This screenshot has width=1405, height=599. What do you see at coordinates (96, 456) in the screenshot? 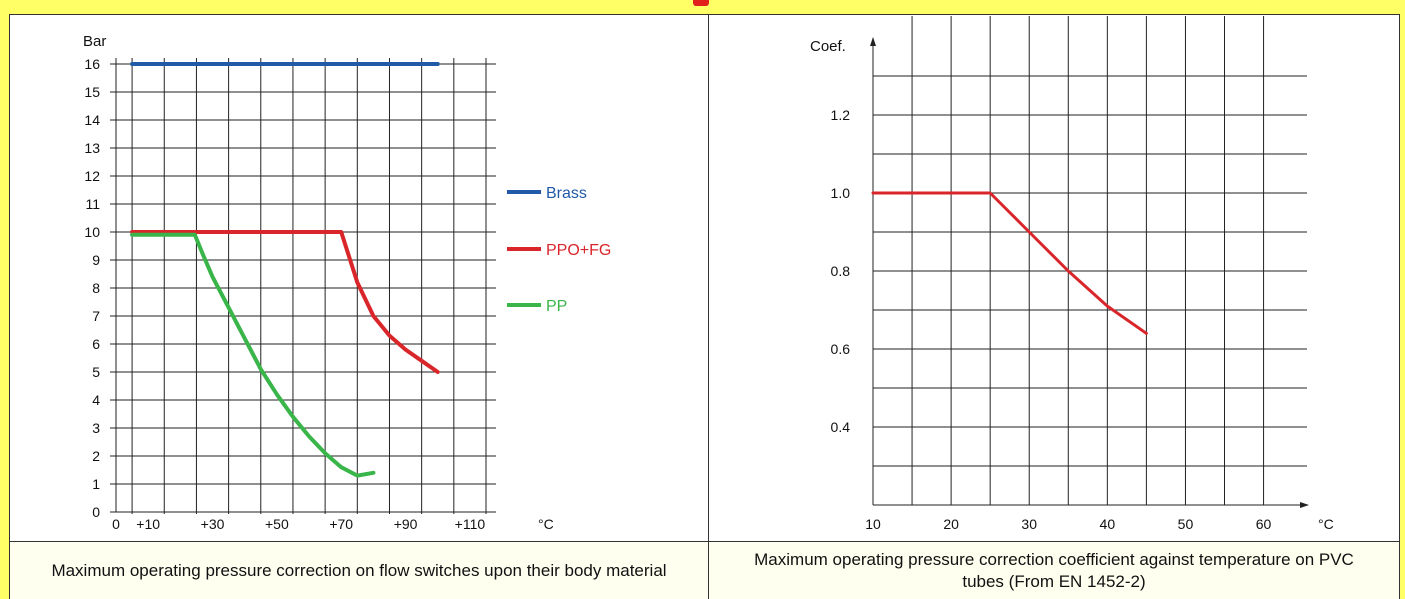
I see `left-y-tick-label: 2` at bounding box center [96, 456].